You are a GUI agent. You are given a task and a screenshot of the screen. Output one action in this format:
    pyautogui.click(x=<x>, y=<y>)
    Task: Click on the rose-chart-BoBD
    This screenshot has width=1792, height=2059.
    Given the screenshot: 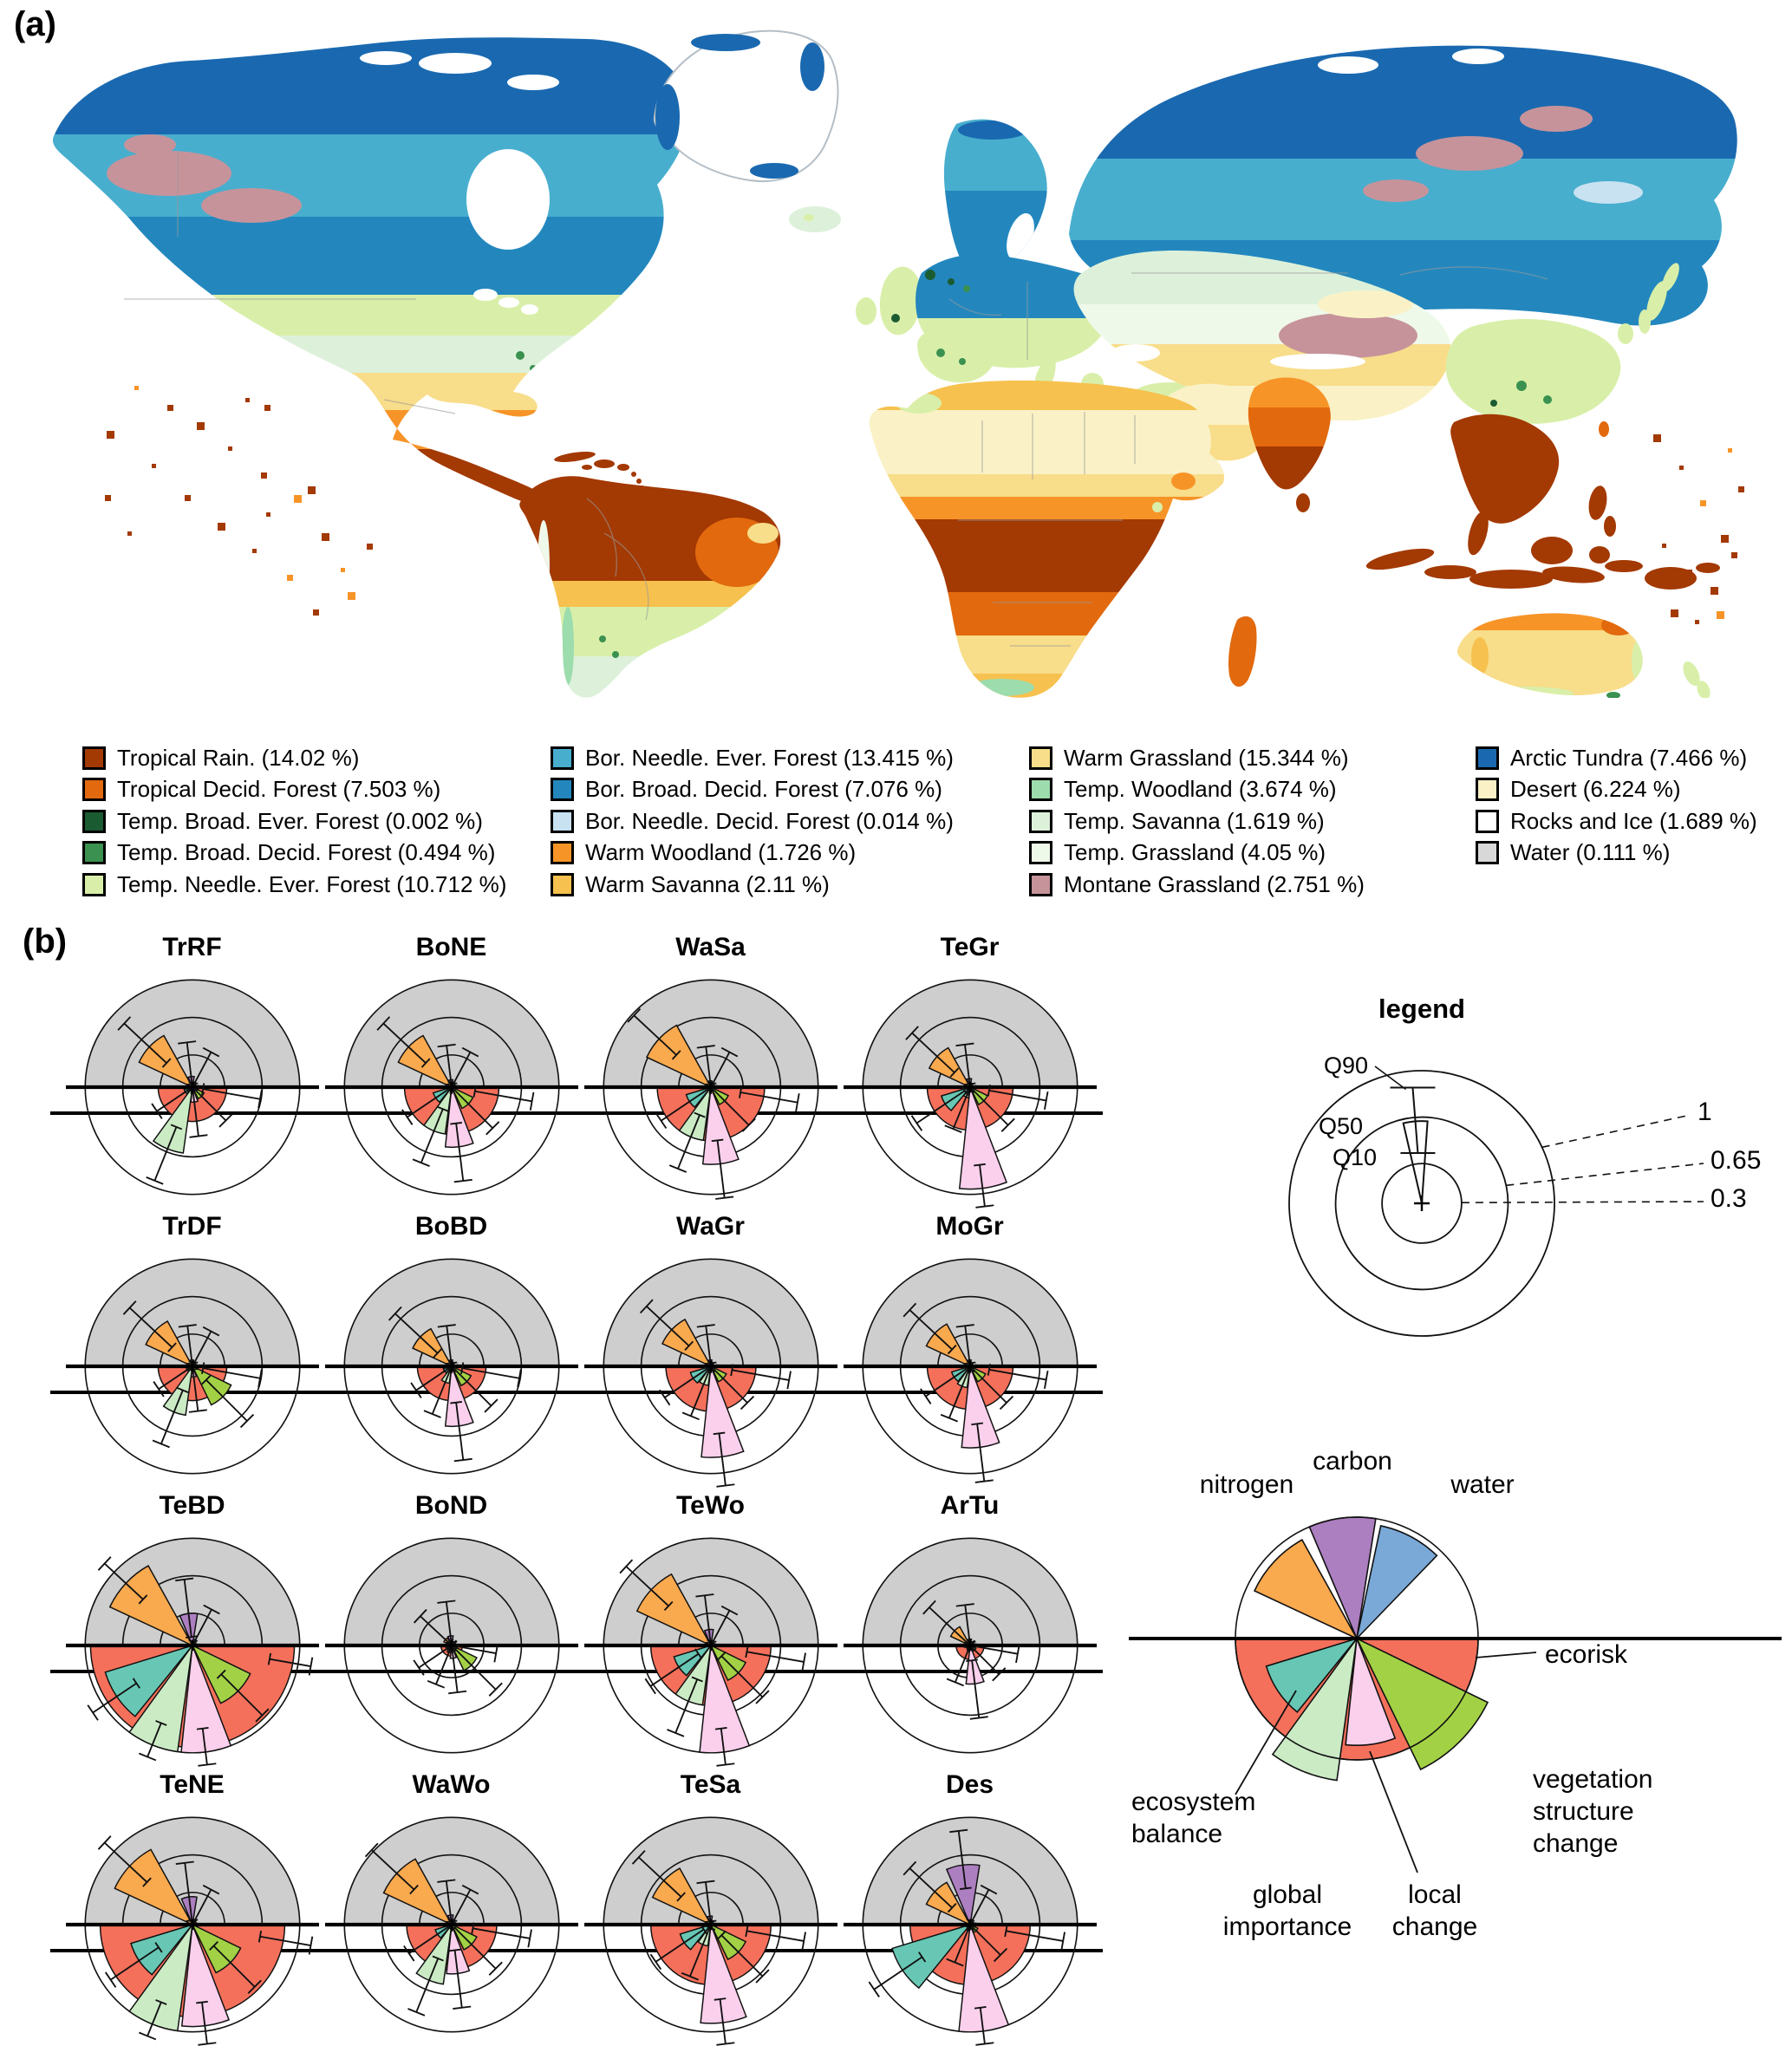 What is the action you would take?
    pyautogui.click(x=451, y=1366)
    